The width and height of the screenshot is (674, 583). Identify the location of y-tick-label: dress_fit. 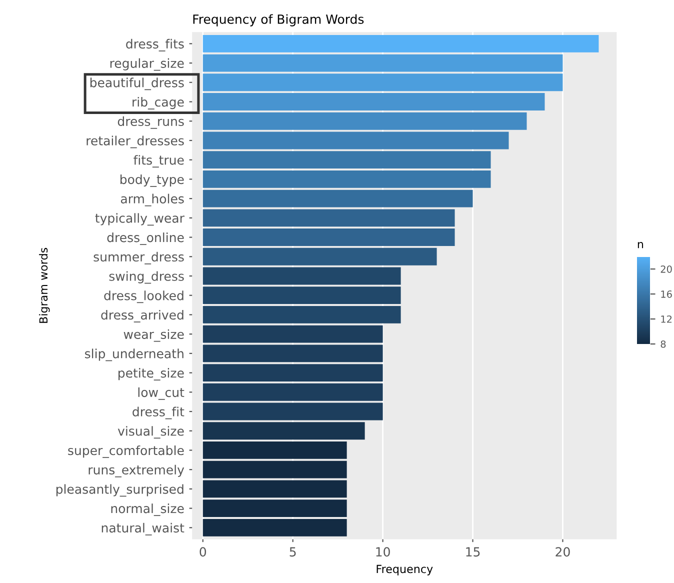
(158, 413).